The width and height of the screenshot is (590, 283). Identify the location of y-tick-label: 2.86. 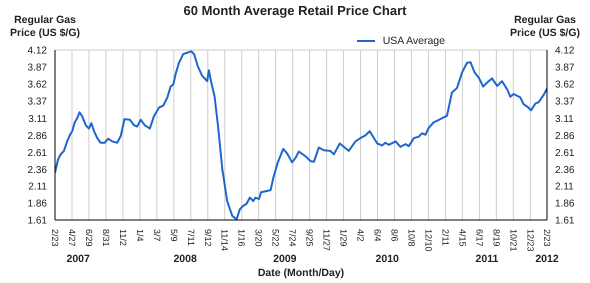
(38, 136).